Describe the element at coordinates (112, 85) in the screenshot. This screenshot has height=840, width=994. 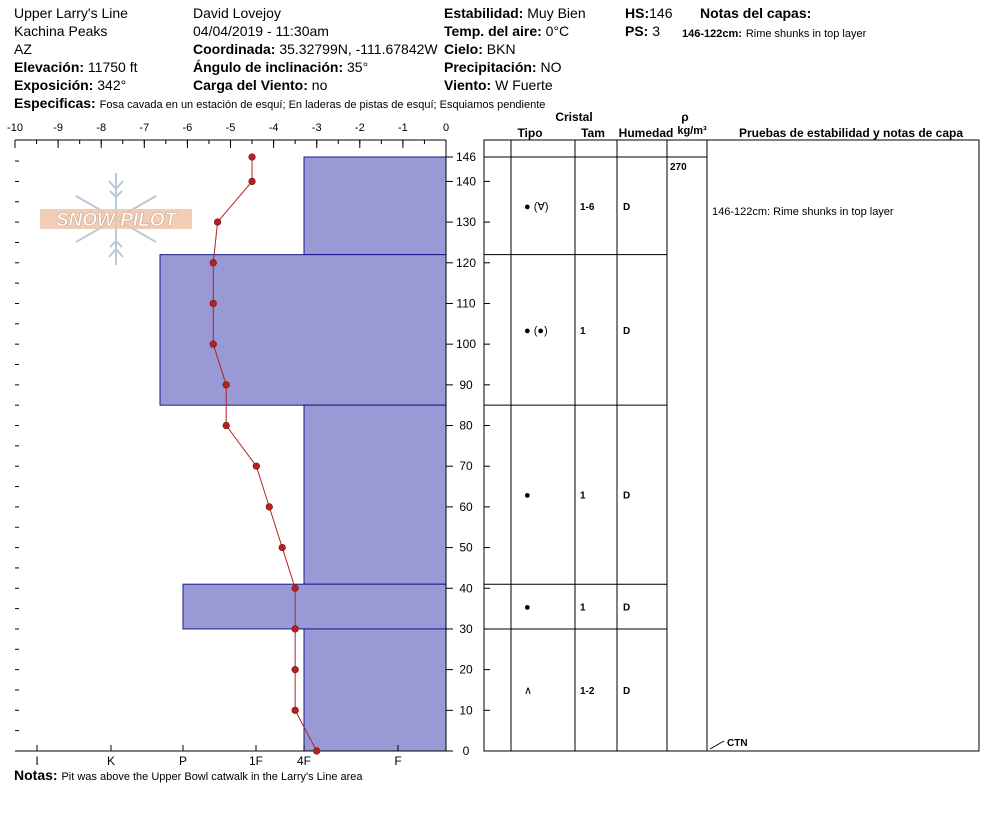
I see `aspect-value: 342°` at that location.